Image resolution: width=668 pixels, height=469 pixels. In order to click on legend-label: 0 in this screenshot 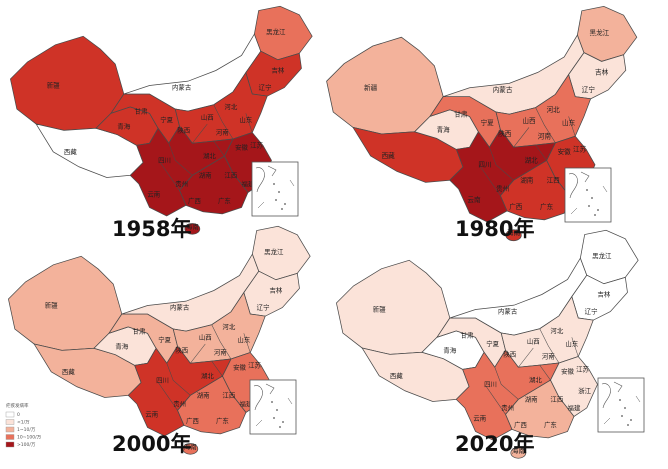, I will do `click(18, 415)`.